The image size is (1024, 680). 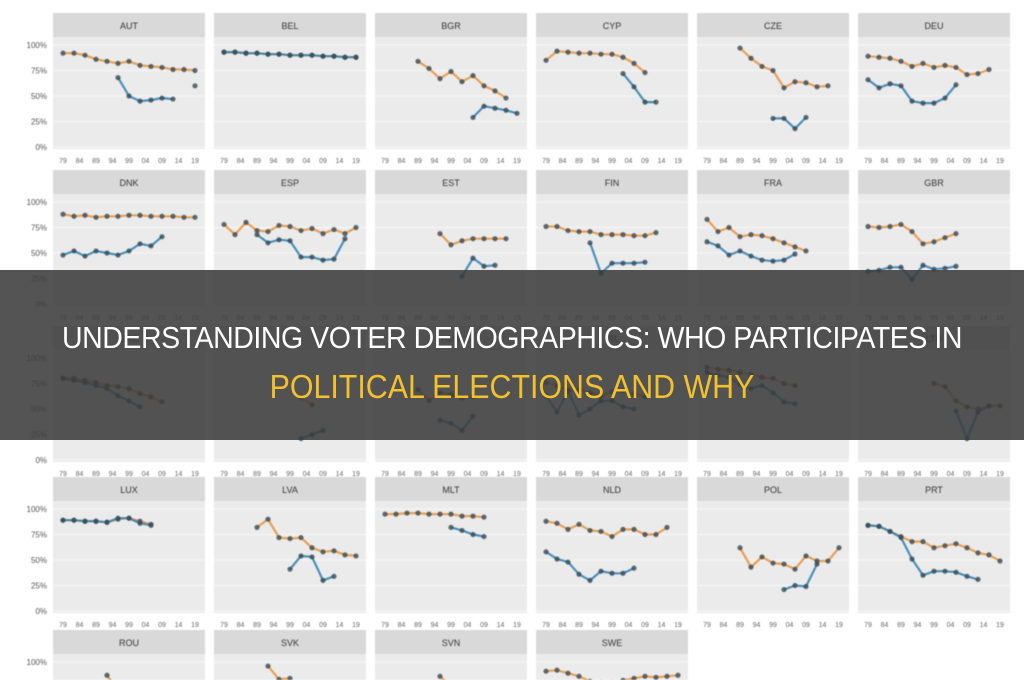 What do you see at coordinates (451, 490) in the screenshot?
I see `panel-title: MLT` at bounding box center [451, 490].